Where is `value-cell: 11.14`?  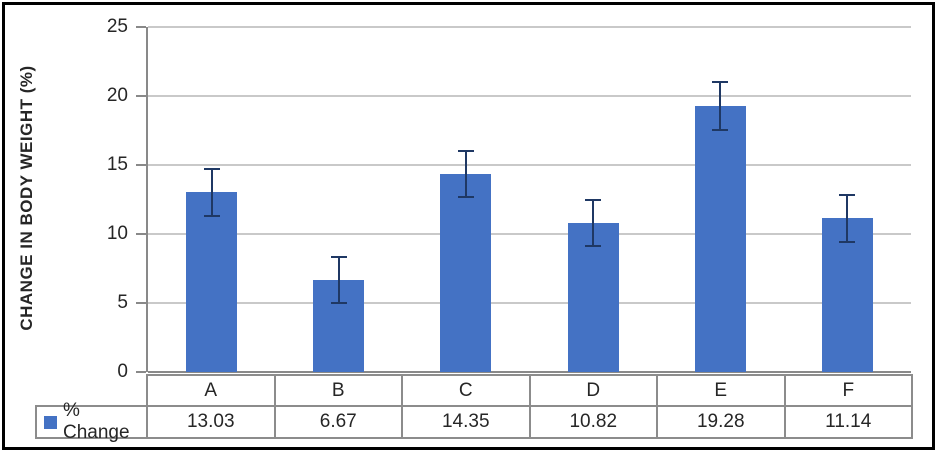
value-cell: 11.14 is located at coordinates (848, 422).